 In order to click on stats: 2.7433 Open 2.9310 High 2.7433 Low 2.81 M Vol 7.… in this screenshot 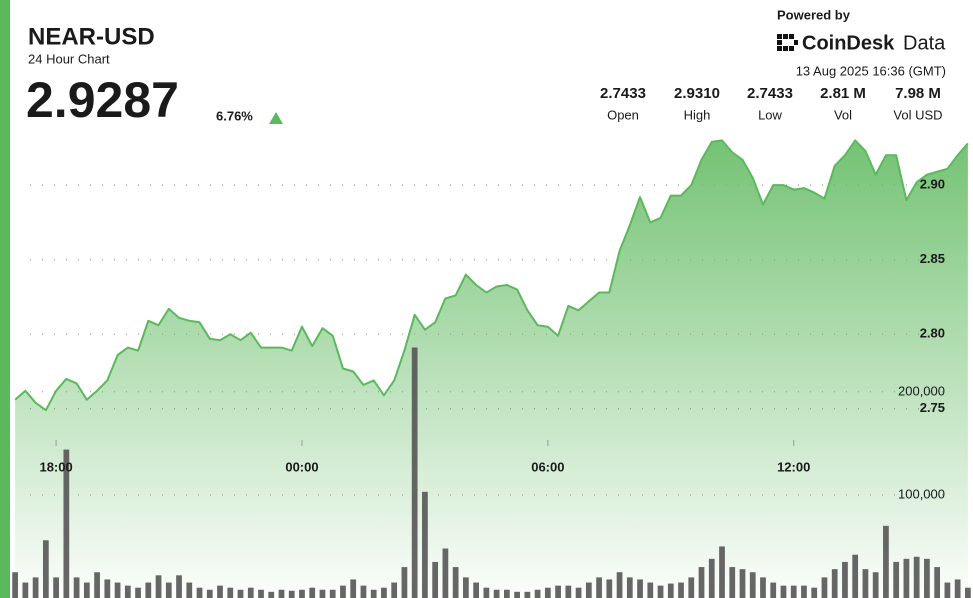, I will do `click(771, 103)`.